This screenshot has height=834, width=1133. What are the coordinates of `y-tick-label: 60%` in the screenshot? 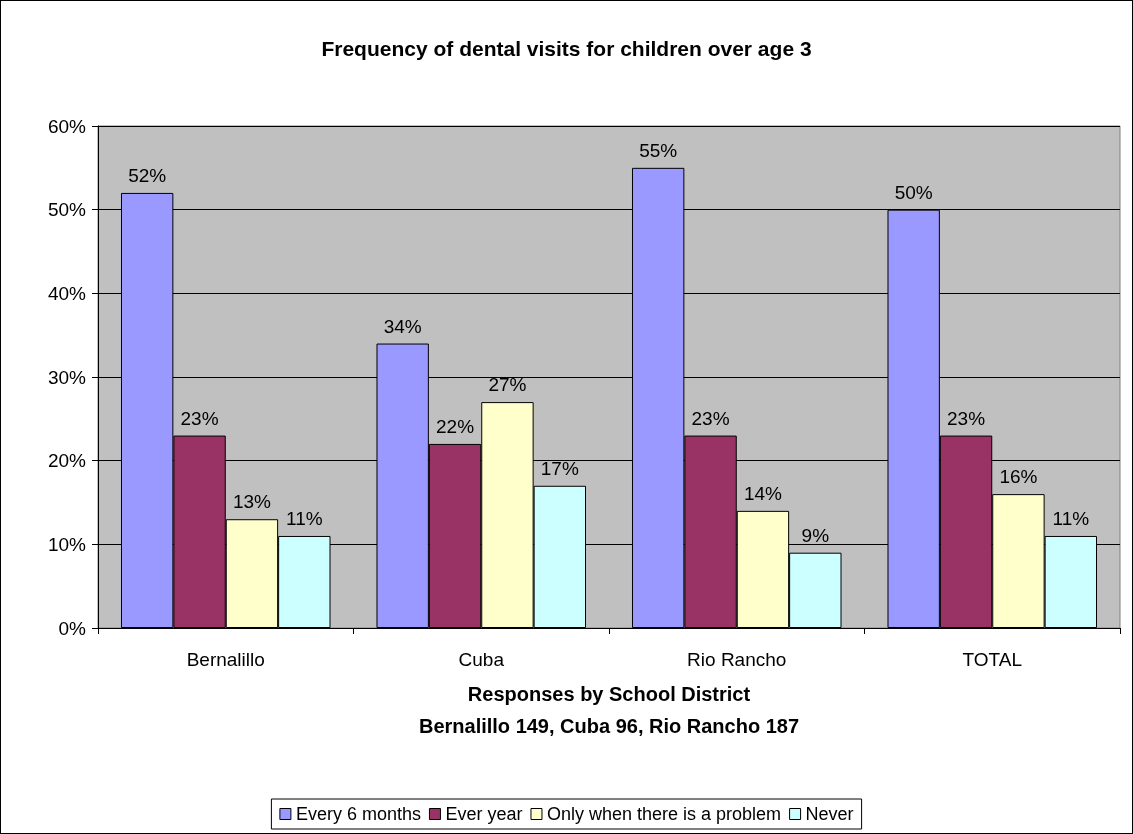 It's located at (67, 126).